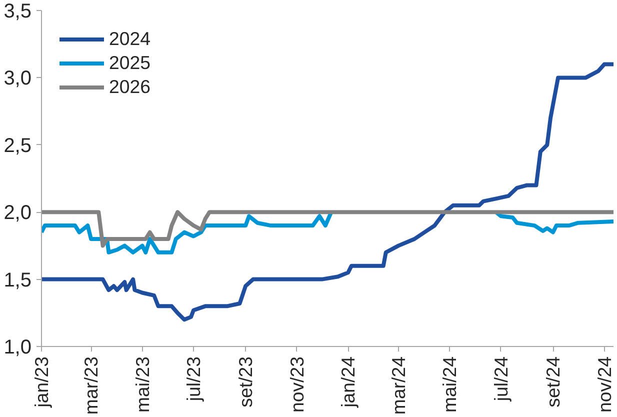 This screenshot has height=417, width=617. What do you see at coordinates (18, 347) in the screenshot?
I see `y-tick-label: 1,0` at bounding box center [18, 347].